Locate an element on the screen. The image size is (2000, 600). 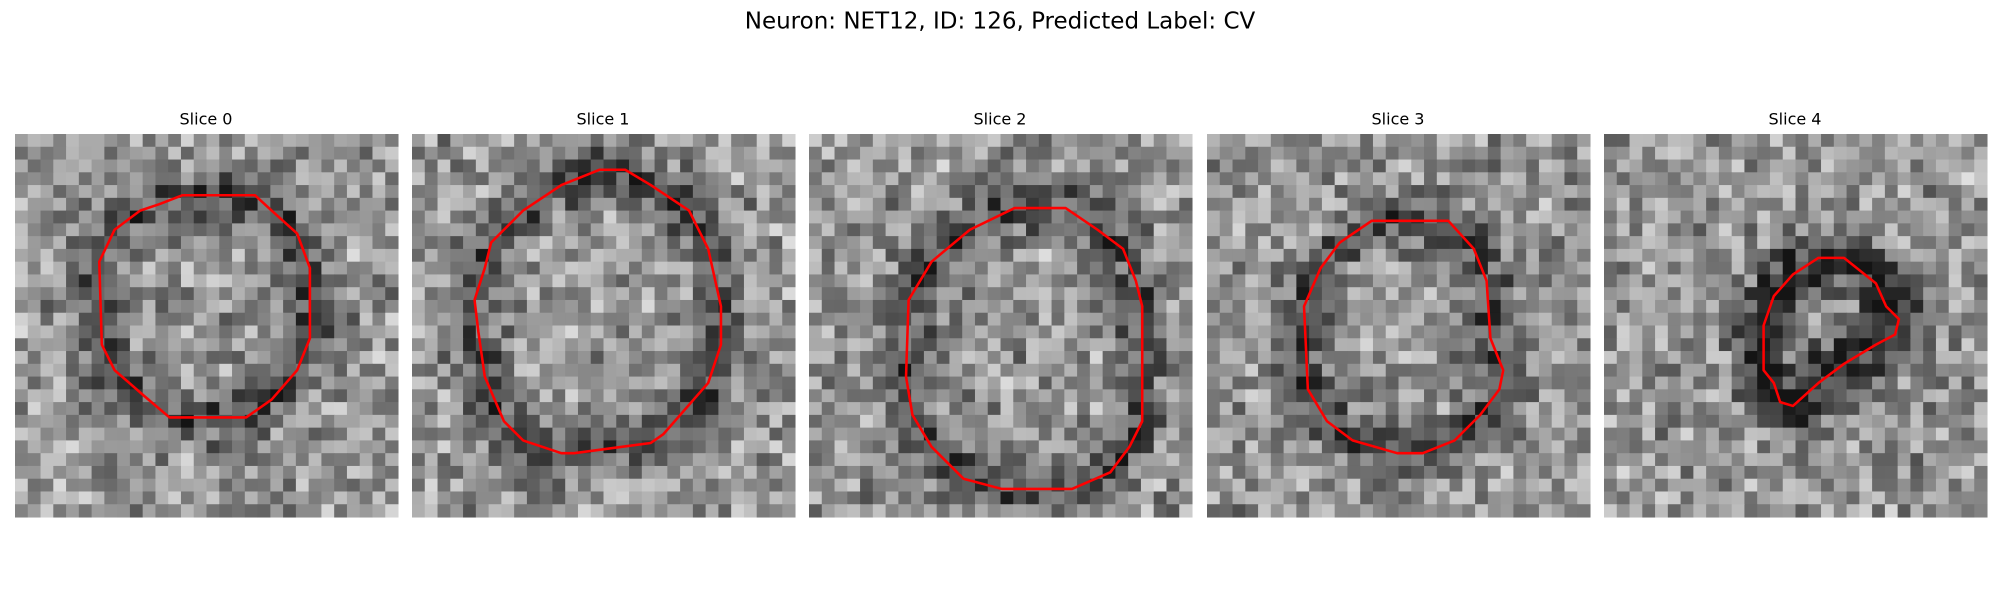
image-panel is located at coordinates (1399, 326).